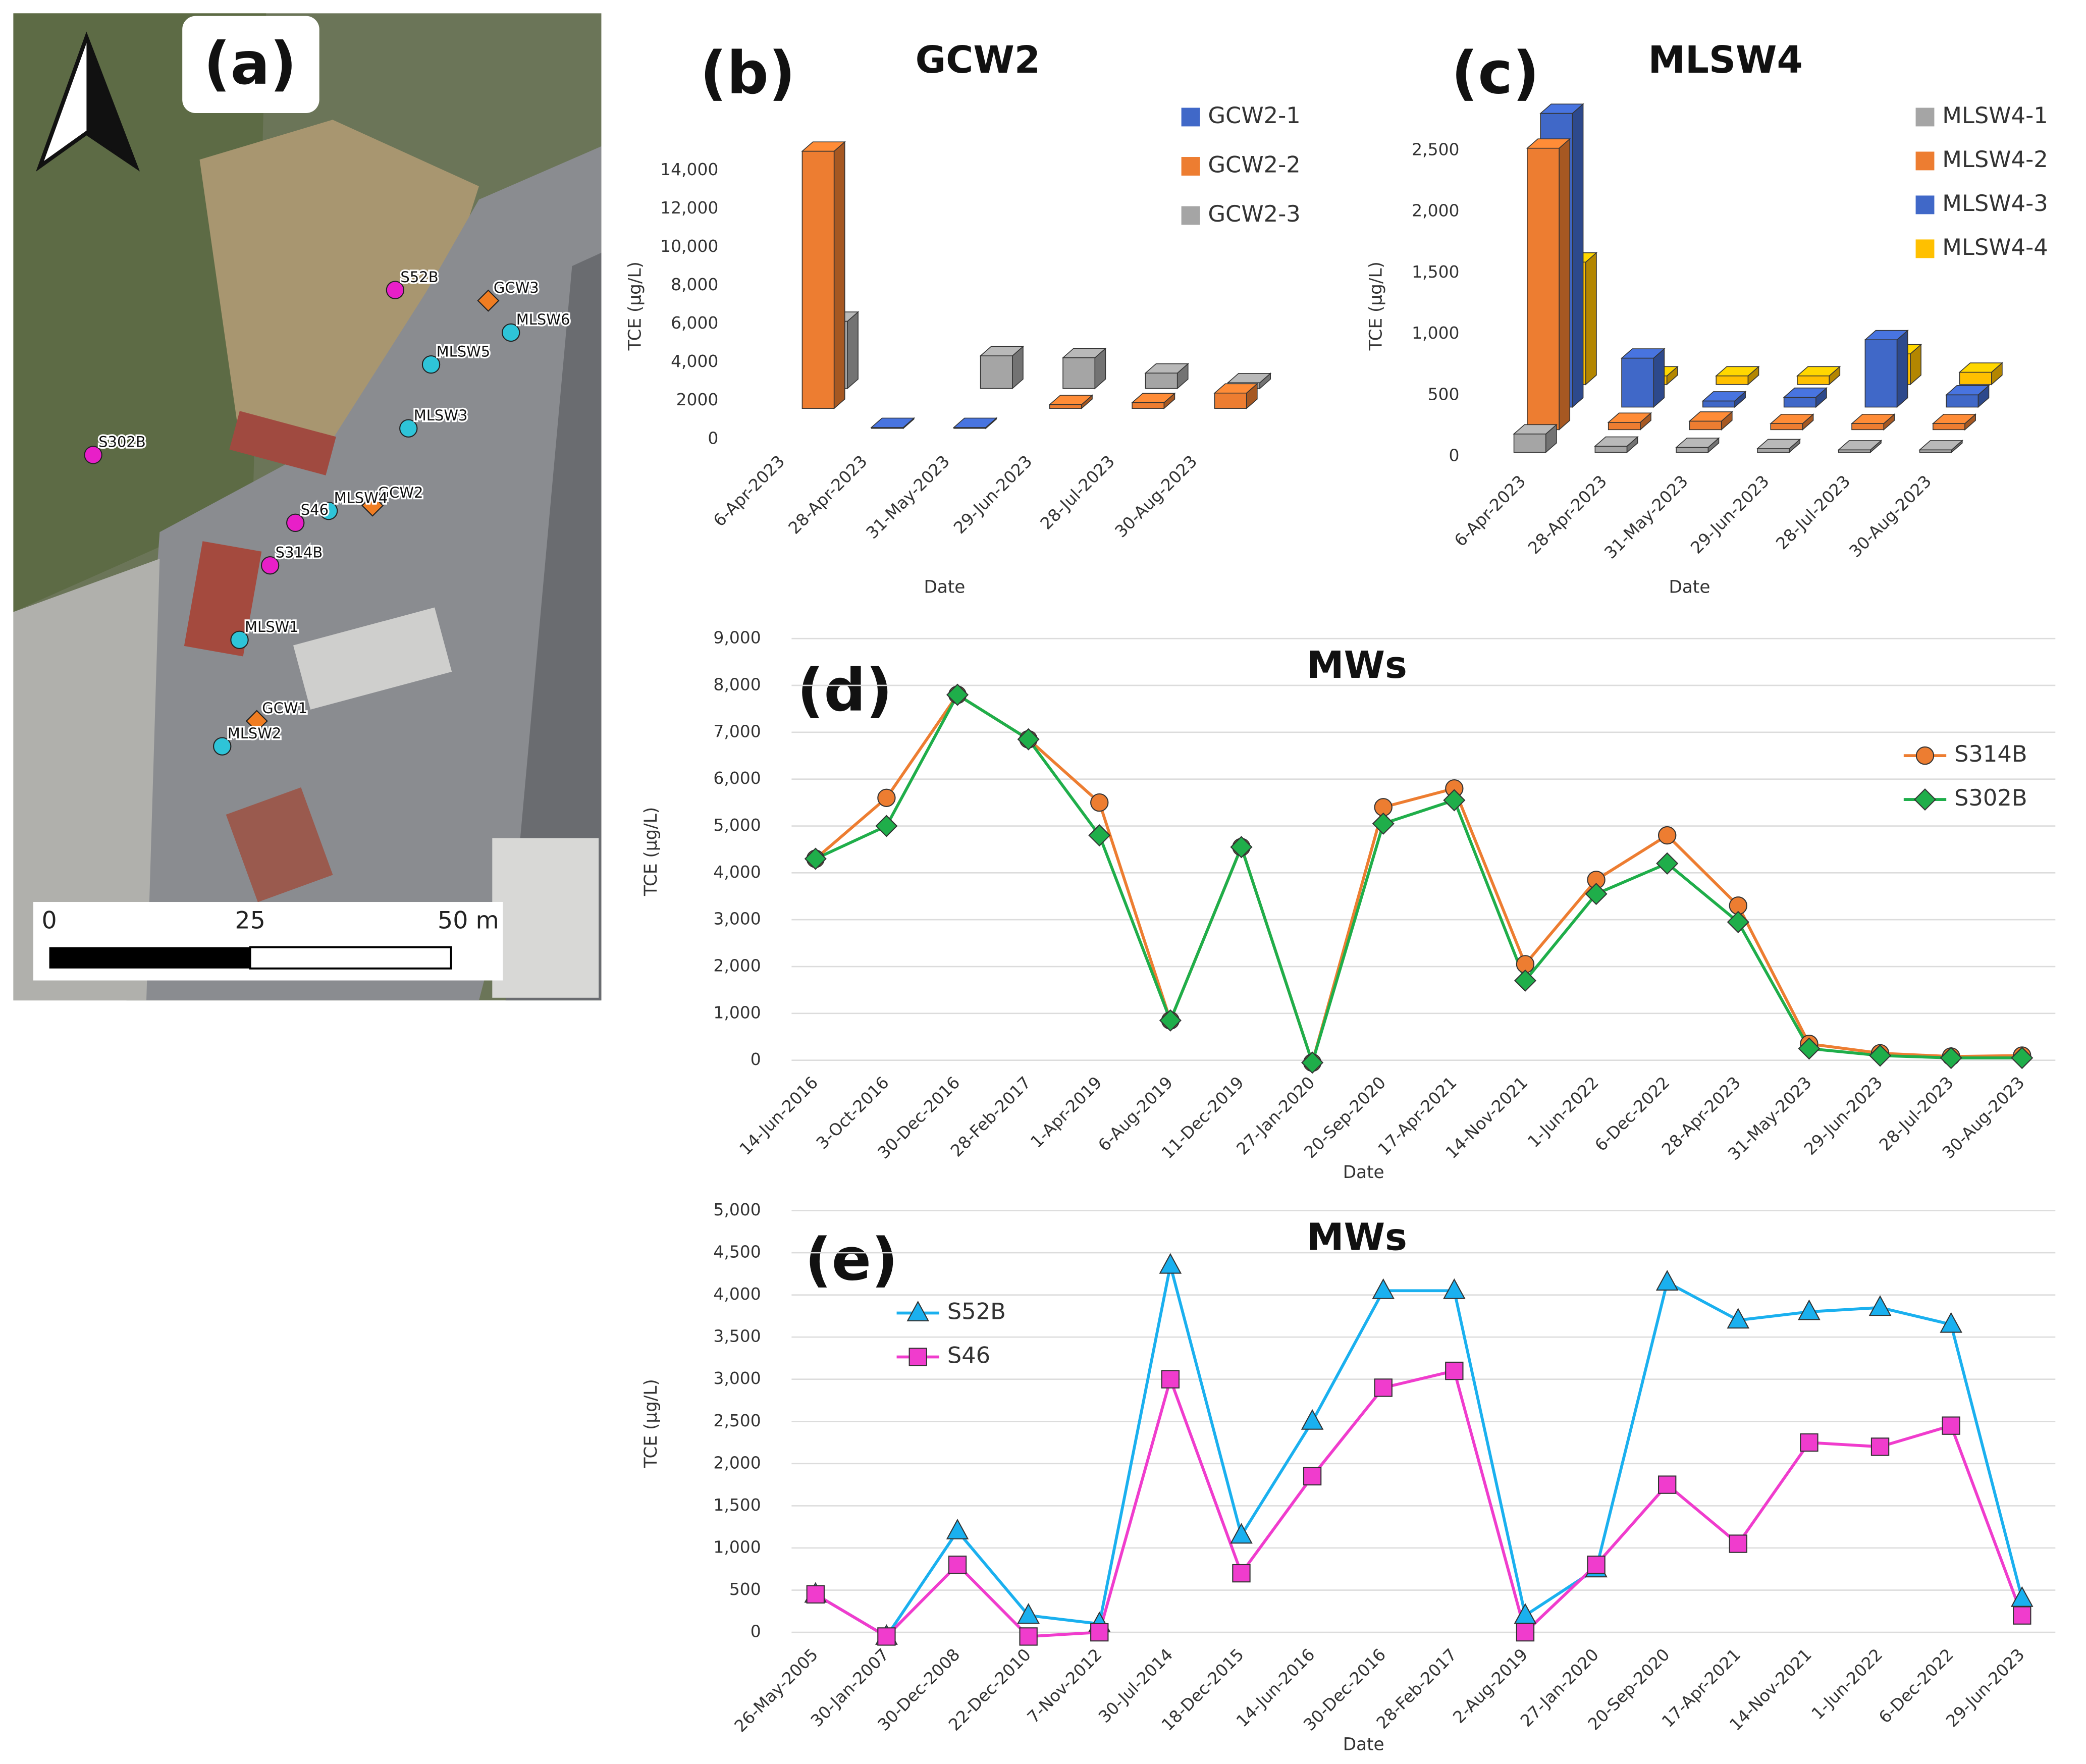 This screenshot has width=2086, height=1764. What do you see at coordinates (694, 361) in the screenshot?
I see `y-tick-label: 4,000` at bounding box center [694, 361].